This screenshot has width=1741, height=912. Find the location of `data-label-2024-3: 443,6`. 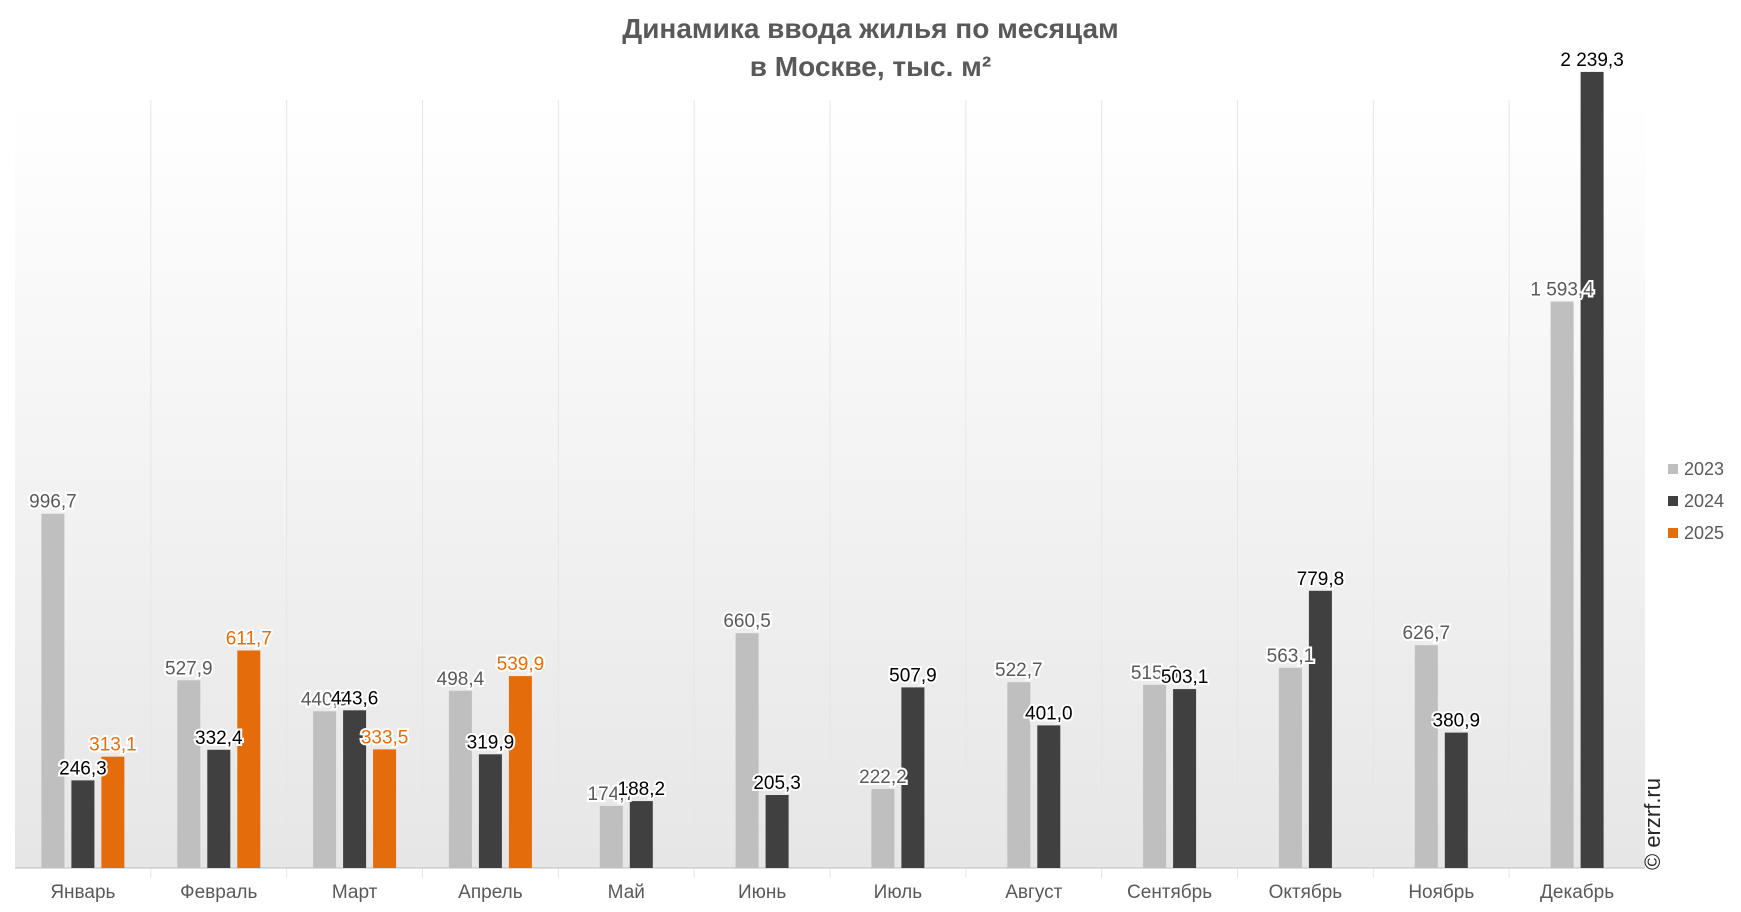

data-label-2024-3: 443,6 is located at coordinates (355, 698).